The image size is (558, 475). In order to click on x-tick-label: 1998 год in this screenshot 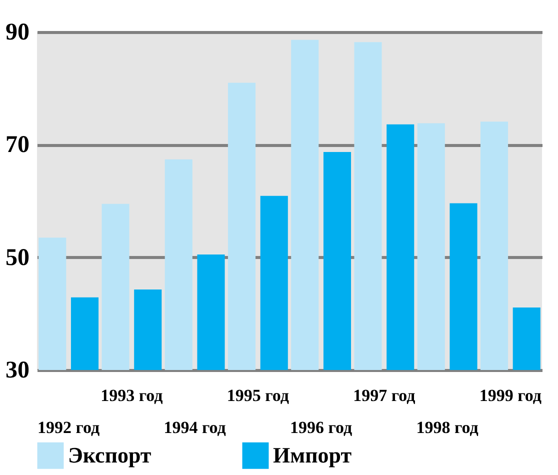, I will do `click(447, 427)`.